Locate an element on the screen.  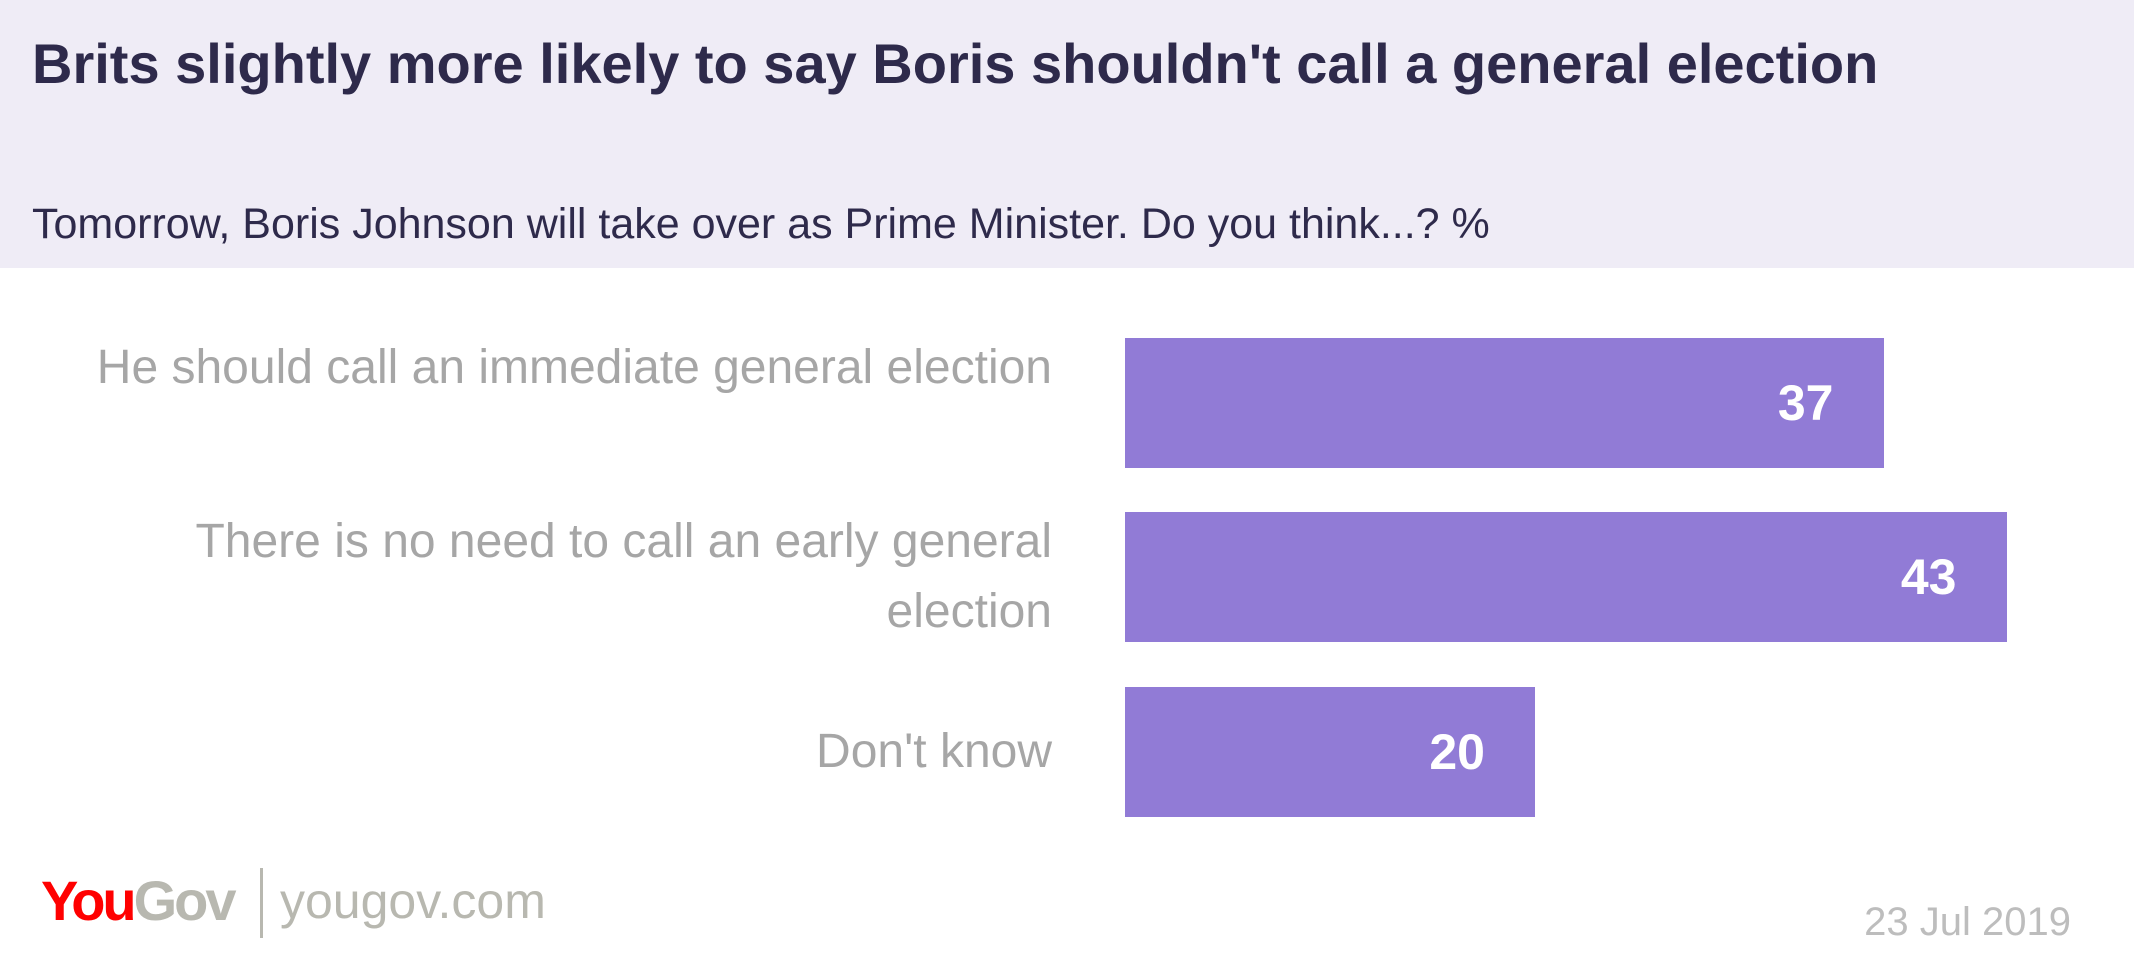
site-url: yougov.com is located at coordinates (413, 901).